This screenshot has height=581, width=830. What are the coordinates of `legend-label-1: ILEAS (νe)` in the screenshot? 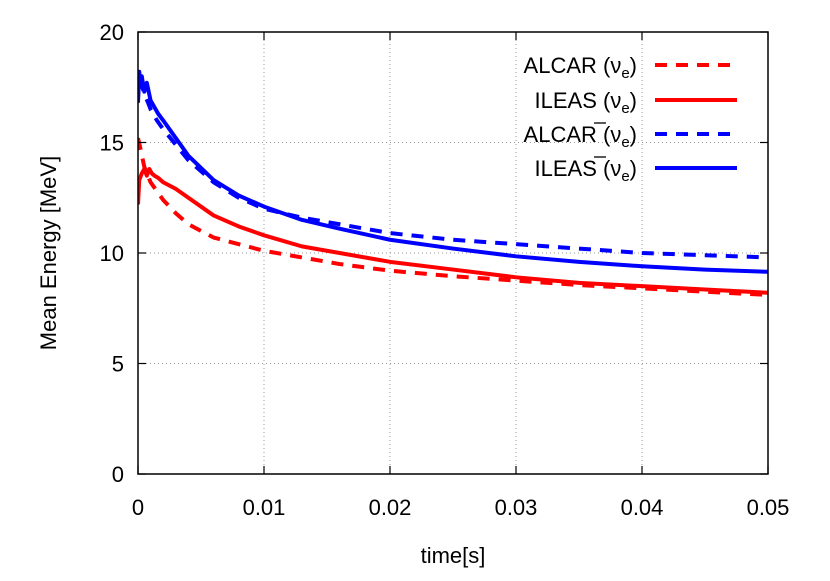 It's located at (586, 102).